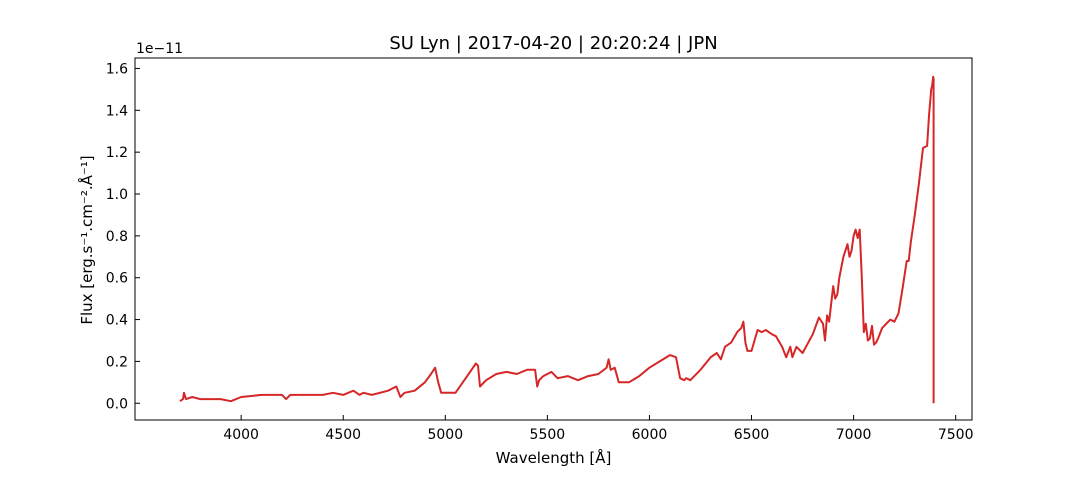 This screenshot has width=1080, height=480. Describe the element at coordinates (548, 435) in the screenshot. I see `x-tick-label: 5500` at that location.